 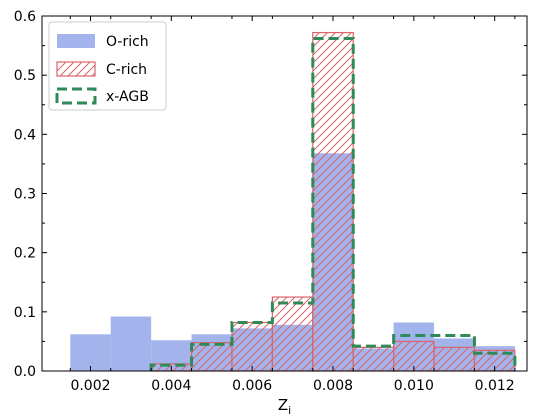 What do you see at coordinates (25, 372) in the screenshot?
I see `y-tick-label: 0.0` at bounding box center [25, 372].